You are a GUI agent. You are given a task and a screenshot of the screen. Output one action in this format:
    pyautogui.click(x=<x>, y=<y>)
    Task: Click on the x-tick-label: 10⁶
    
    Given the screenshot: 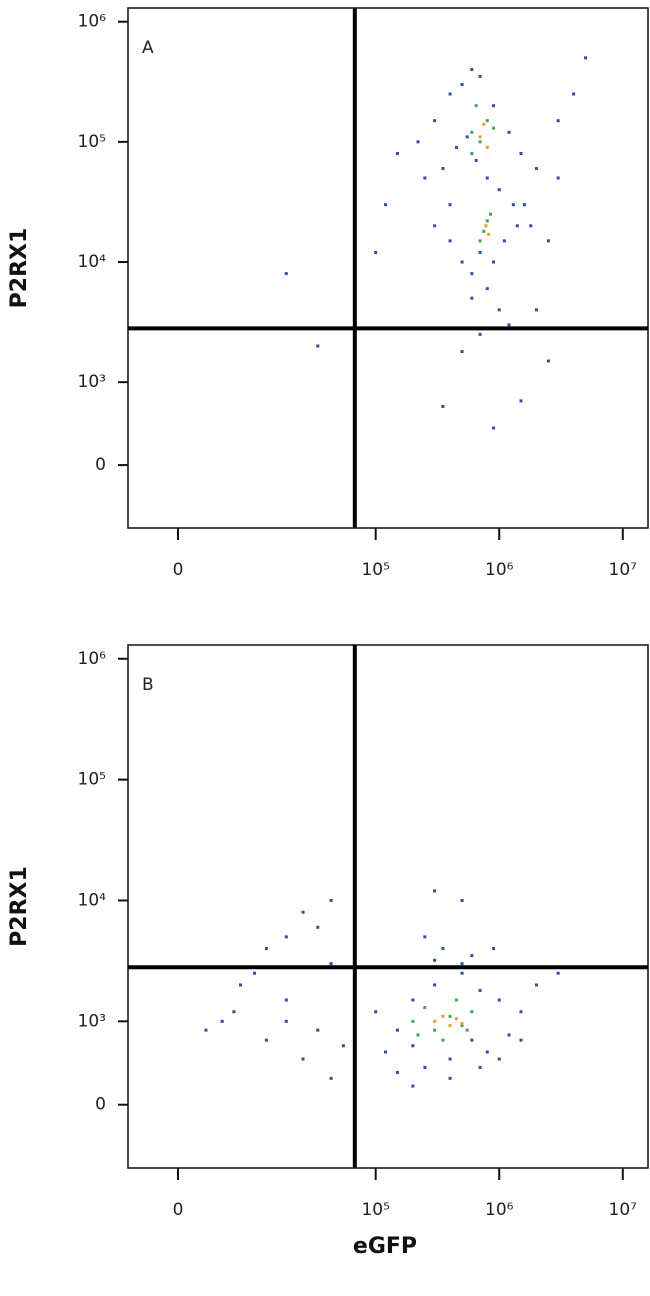 What is the action you would take?
    pyautogui.click(x=499, y=570)
    